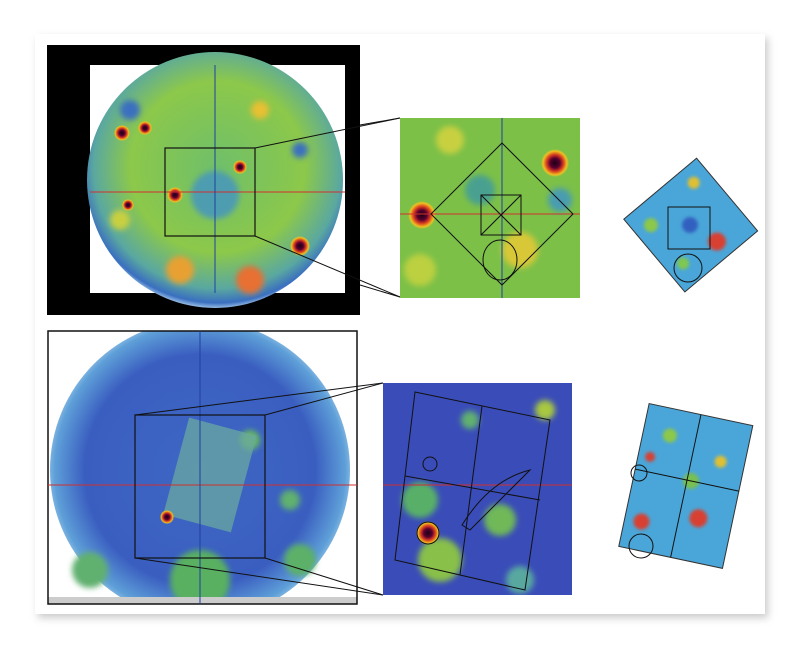 The height and width of the screenshot is (649, 799). I want to click on zoom-image, so click(490, 208).